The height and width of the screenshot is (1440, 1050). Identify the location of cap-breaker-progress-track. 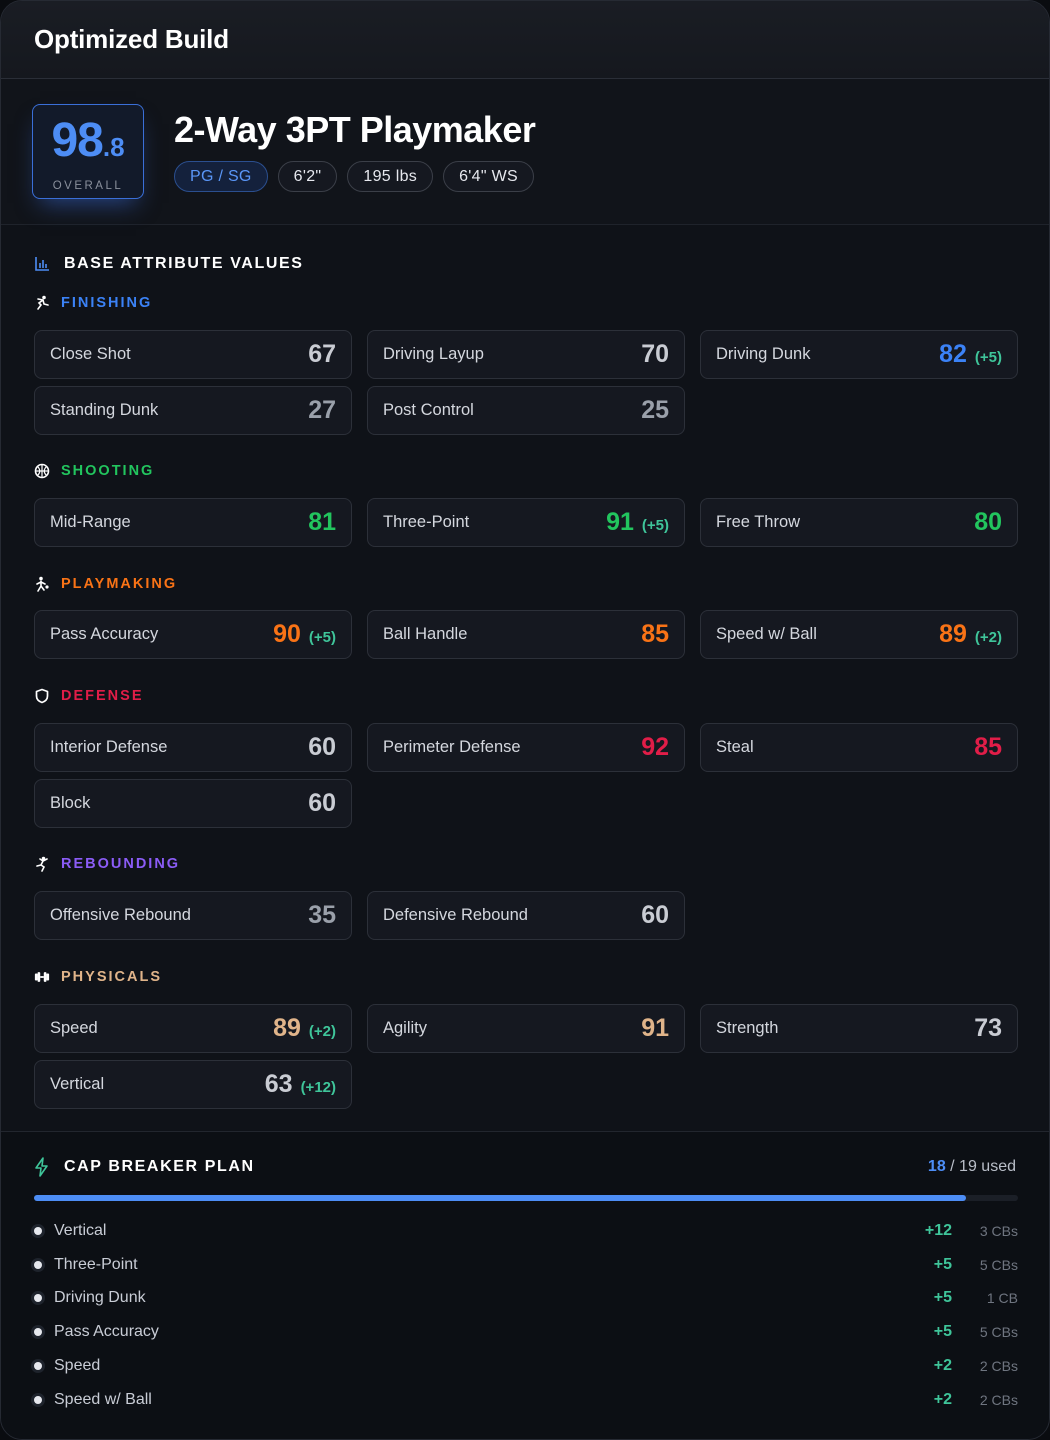
(526, 1198).